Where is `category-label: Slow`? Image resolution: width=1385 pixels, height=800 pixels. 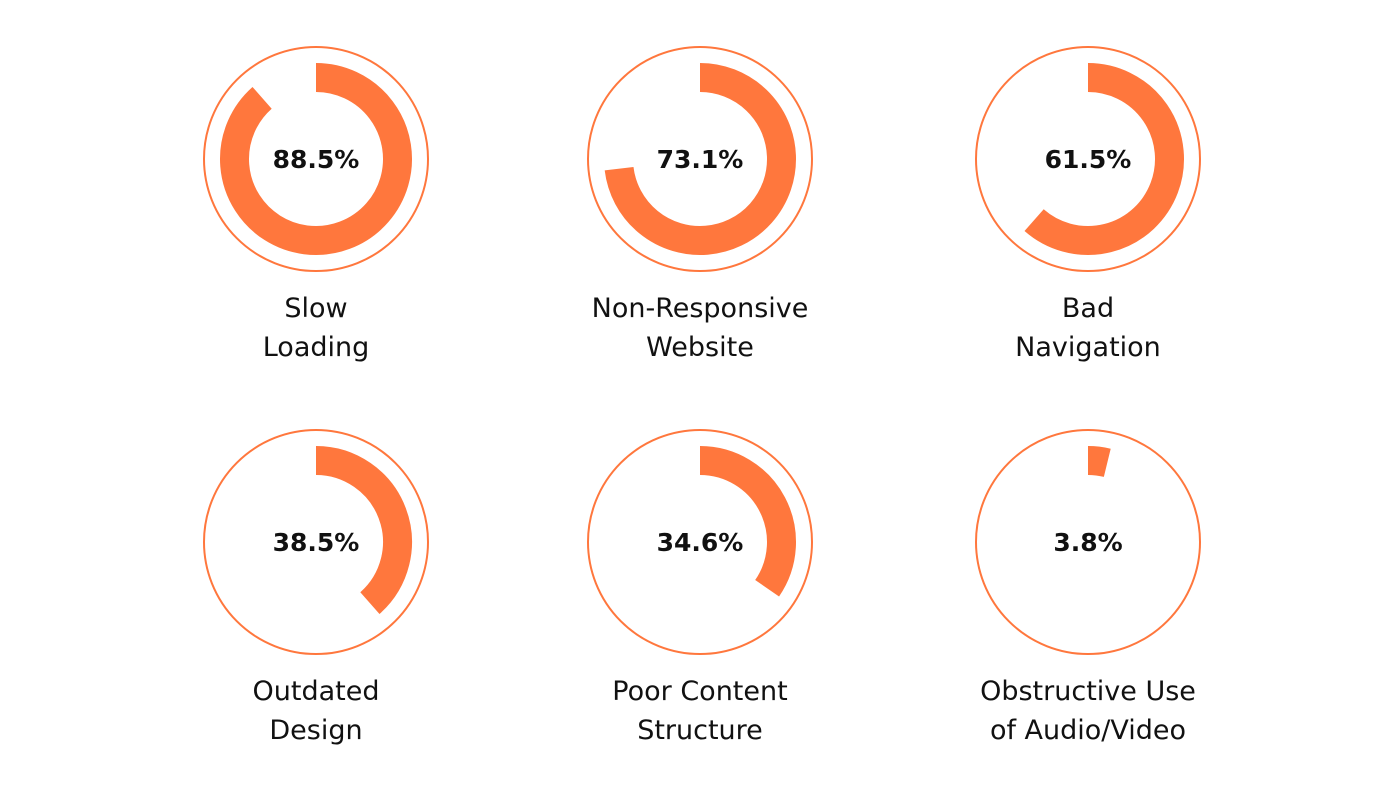 category-label: Slow is located at coordinates (315, 308).